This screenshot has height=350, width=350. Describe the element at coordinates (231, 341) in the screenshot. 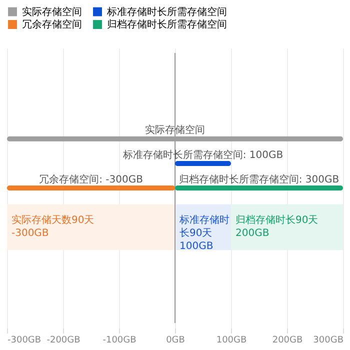

I see `x-tick-label: 100GB` at that location.